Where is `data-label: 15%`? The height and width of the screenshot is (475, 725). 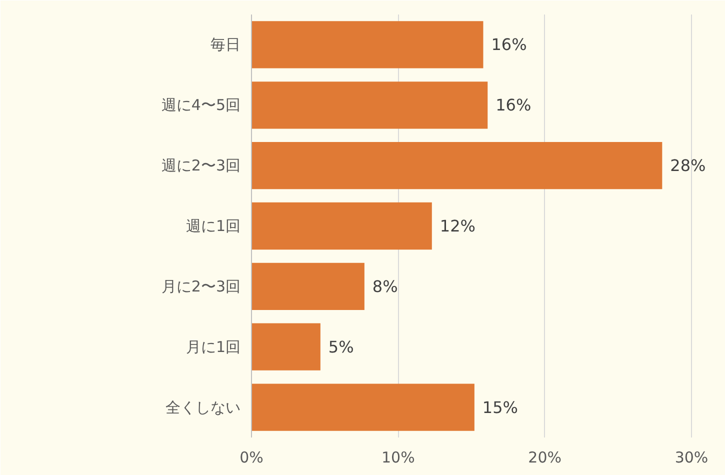
data-label: 15% is located at coordinates (500, 407).